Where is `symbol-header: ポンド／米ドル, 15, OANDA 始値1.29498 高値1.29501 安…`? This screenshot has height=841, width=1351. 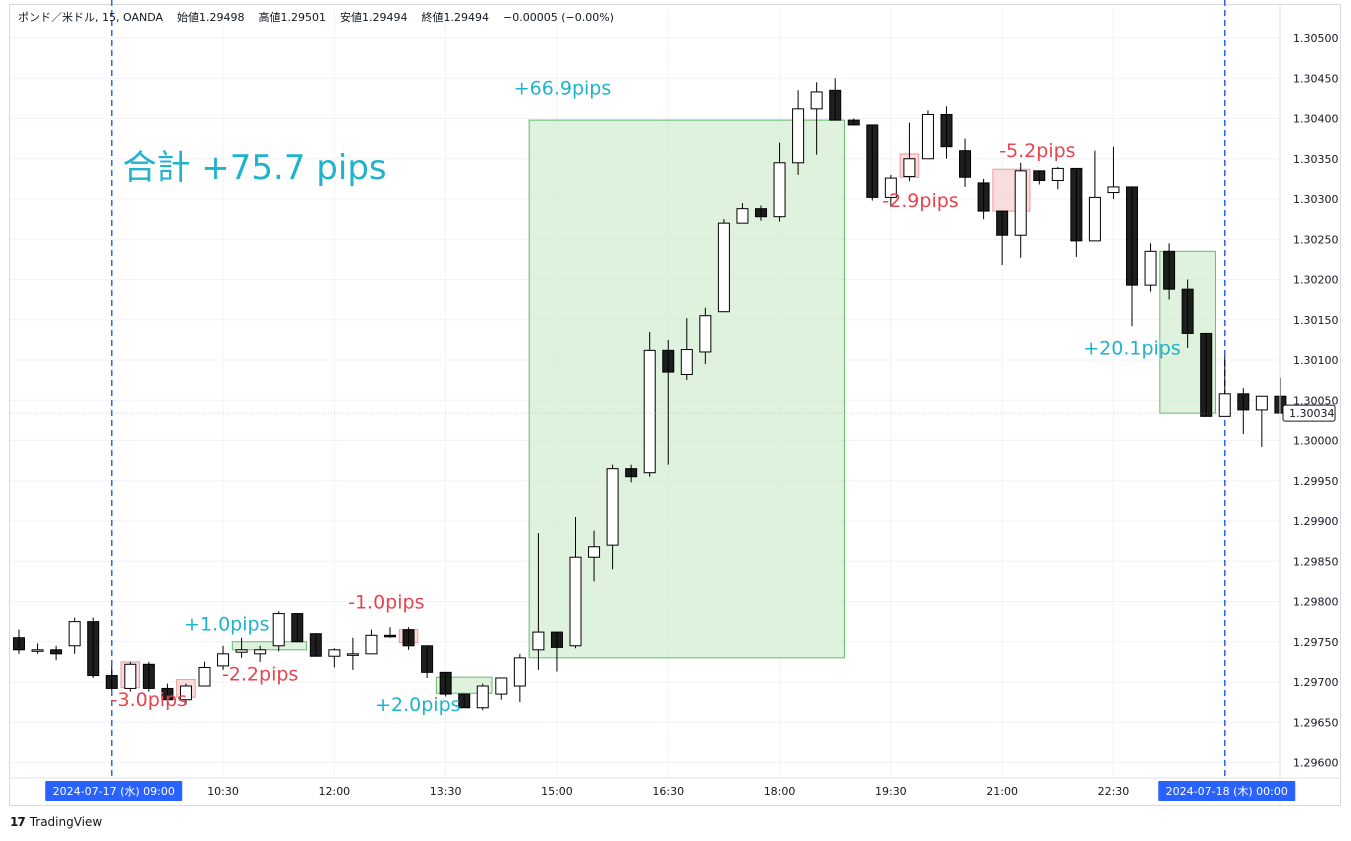 symbol-header: ポンド／米ドル, 15, OANDA 始値1.29498 高値1.29501 安… is located at coordinates (316, 17).